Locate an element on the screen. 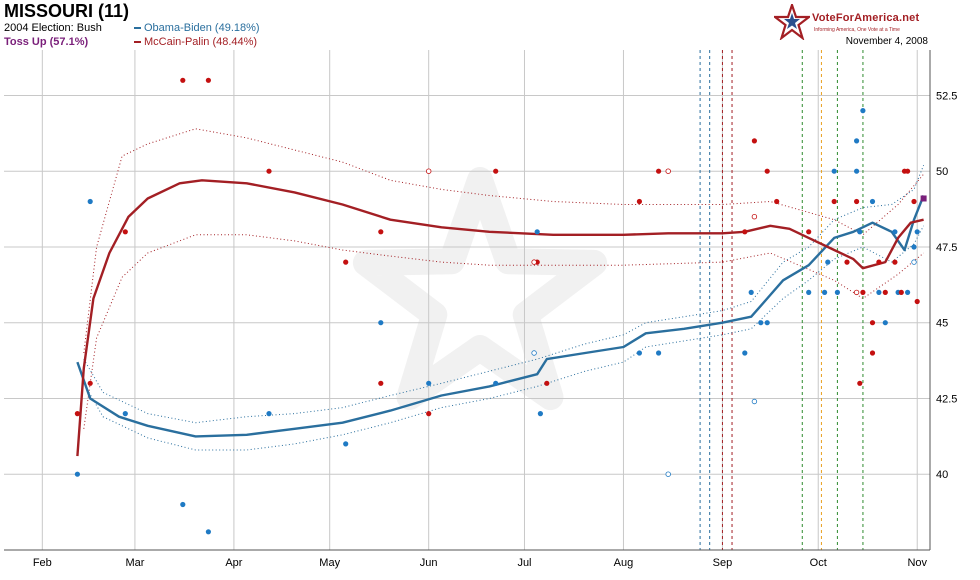  x-tick-label: Sep is located at coordinates (723, 563).